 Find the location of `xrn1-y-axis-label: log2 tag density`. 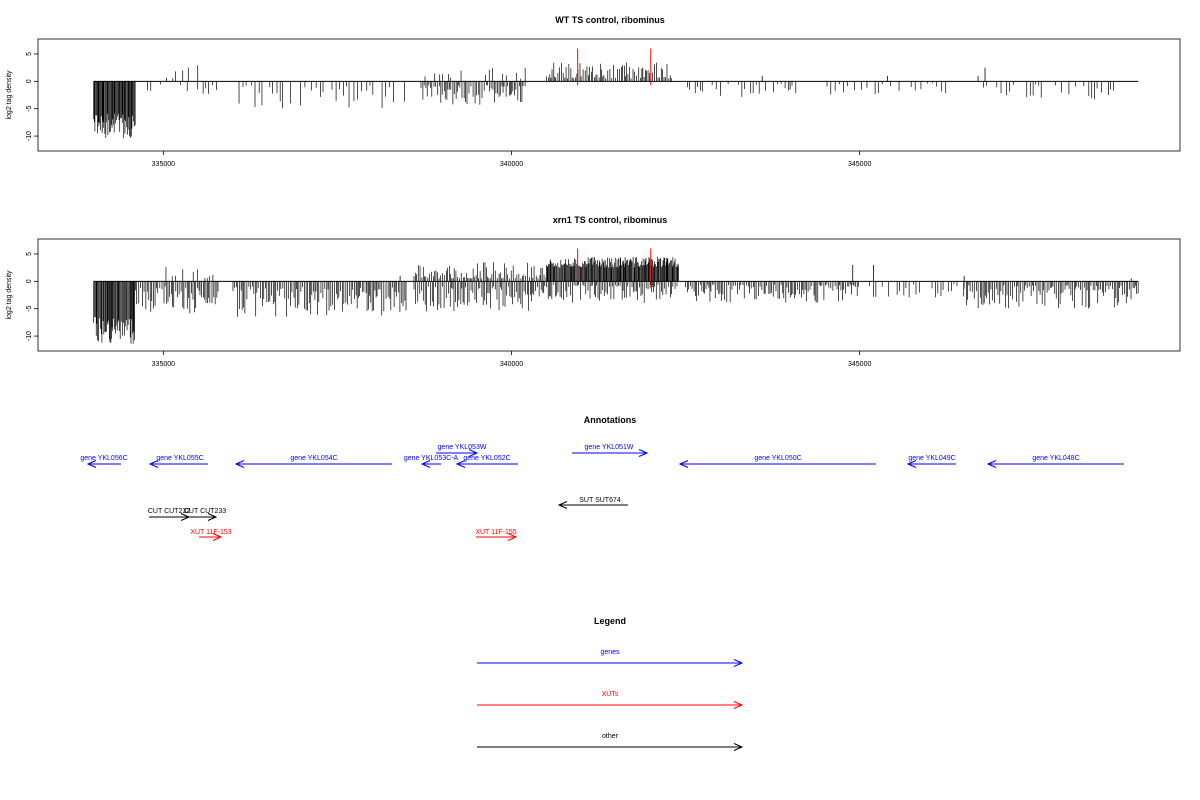

xrn1-y-axis-label: log2 tag density is located at coordinates (9, 295).